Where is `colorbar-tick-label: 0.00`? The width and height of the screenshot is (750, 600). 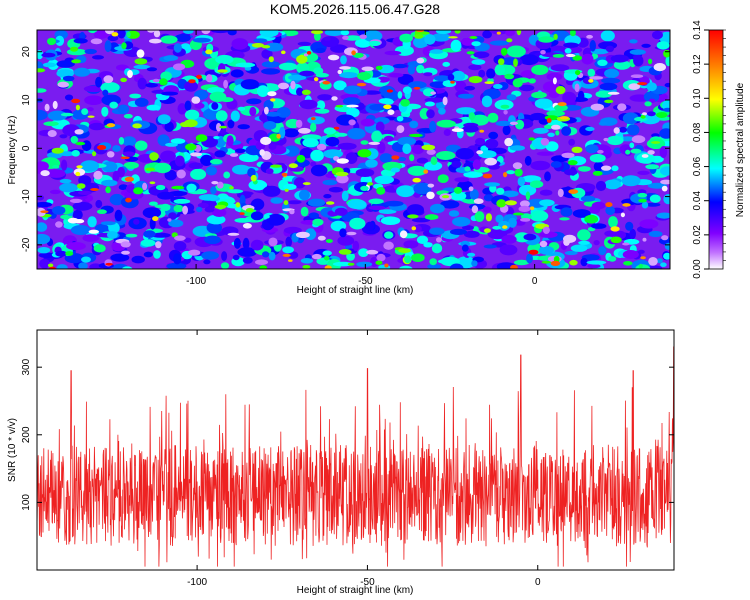 colorbar-tick-label: 0.00 is located at coordinates (697, 269).